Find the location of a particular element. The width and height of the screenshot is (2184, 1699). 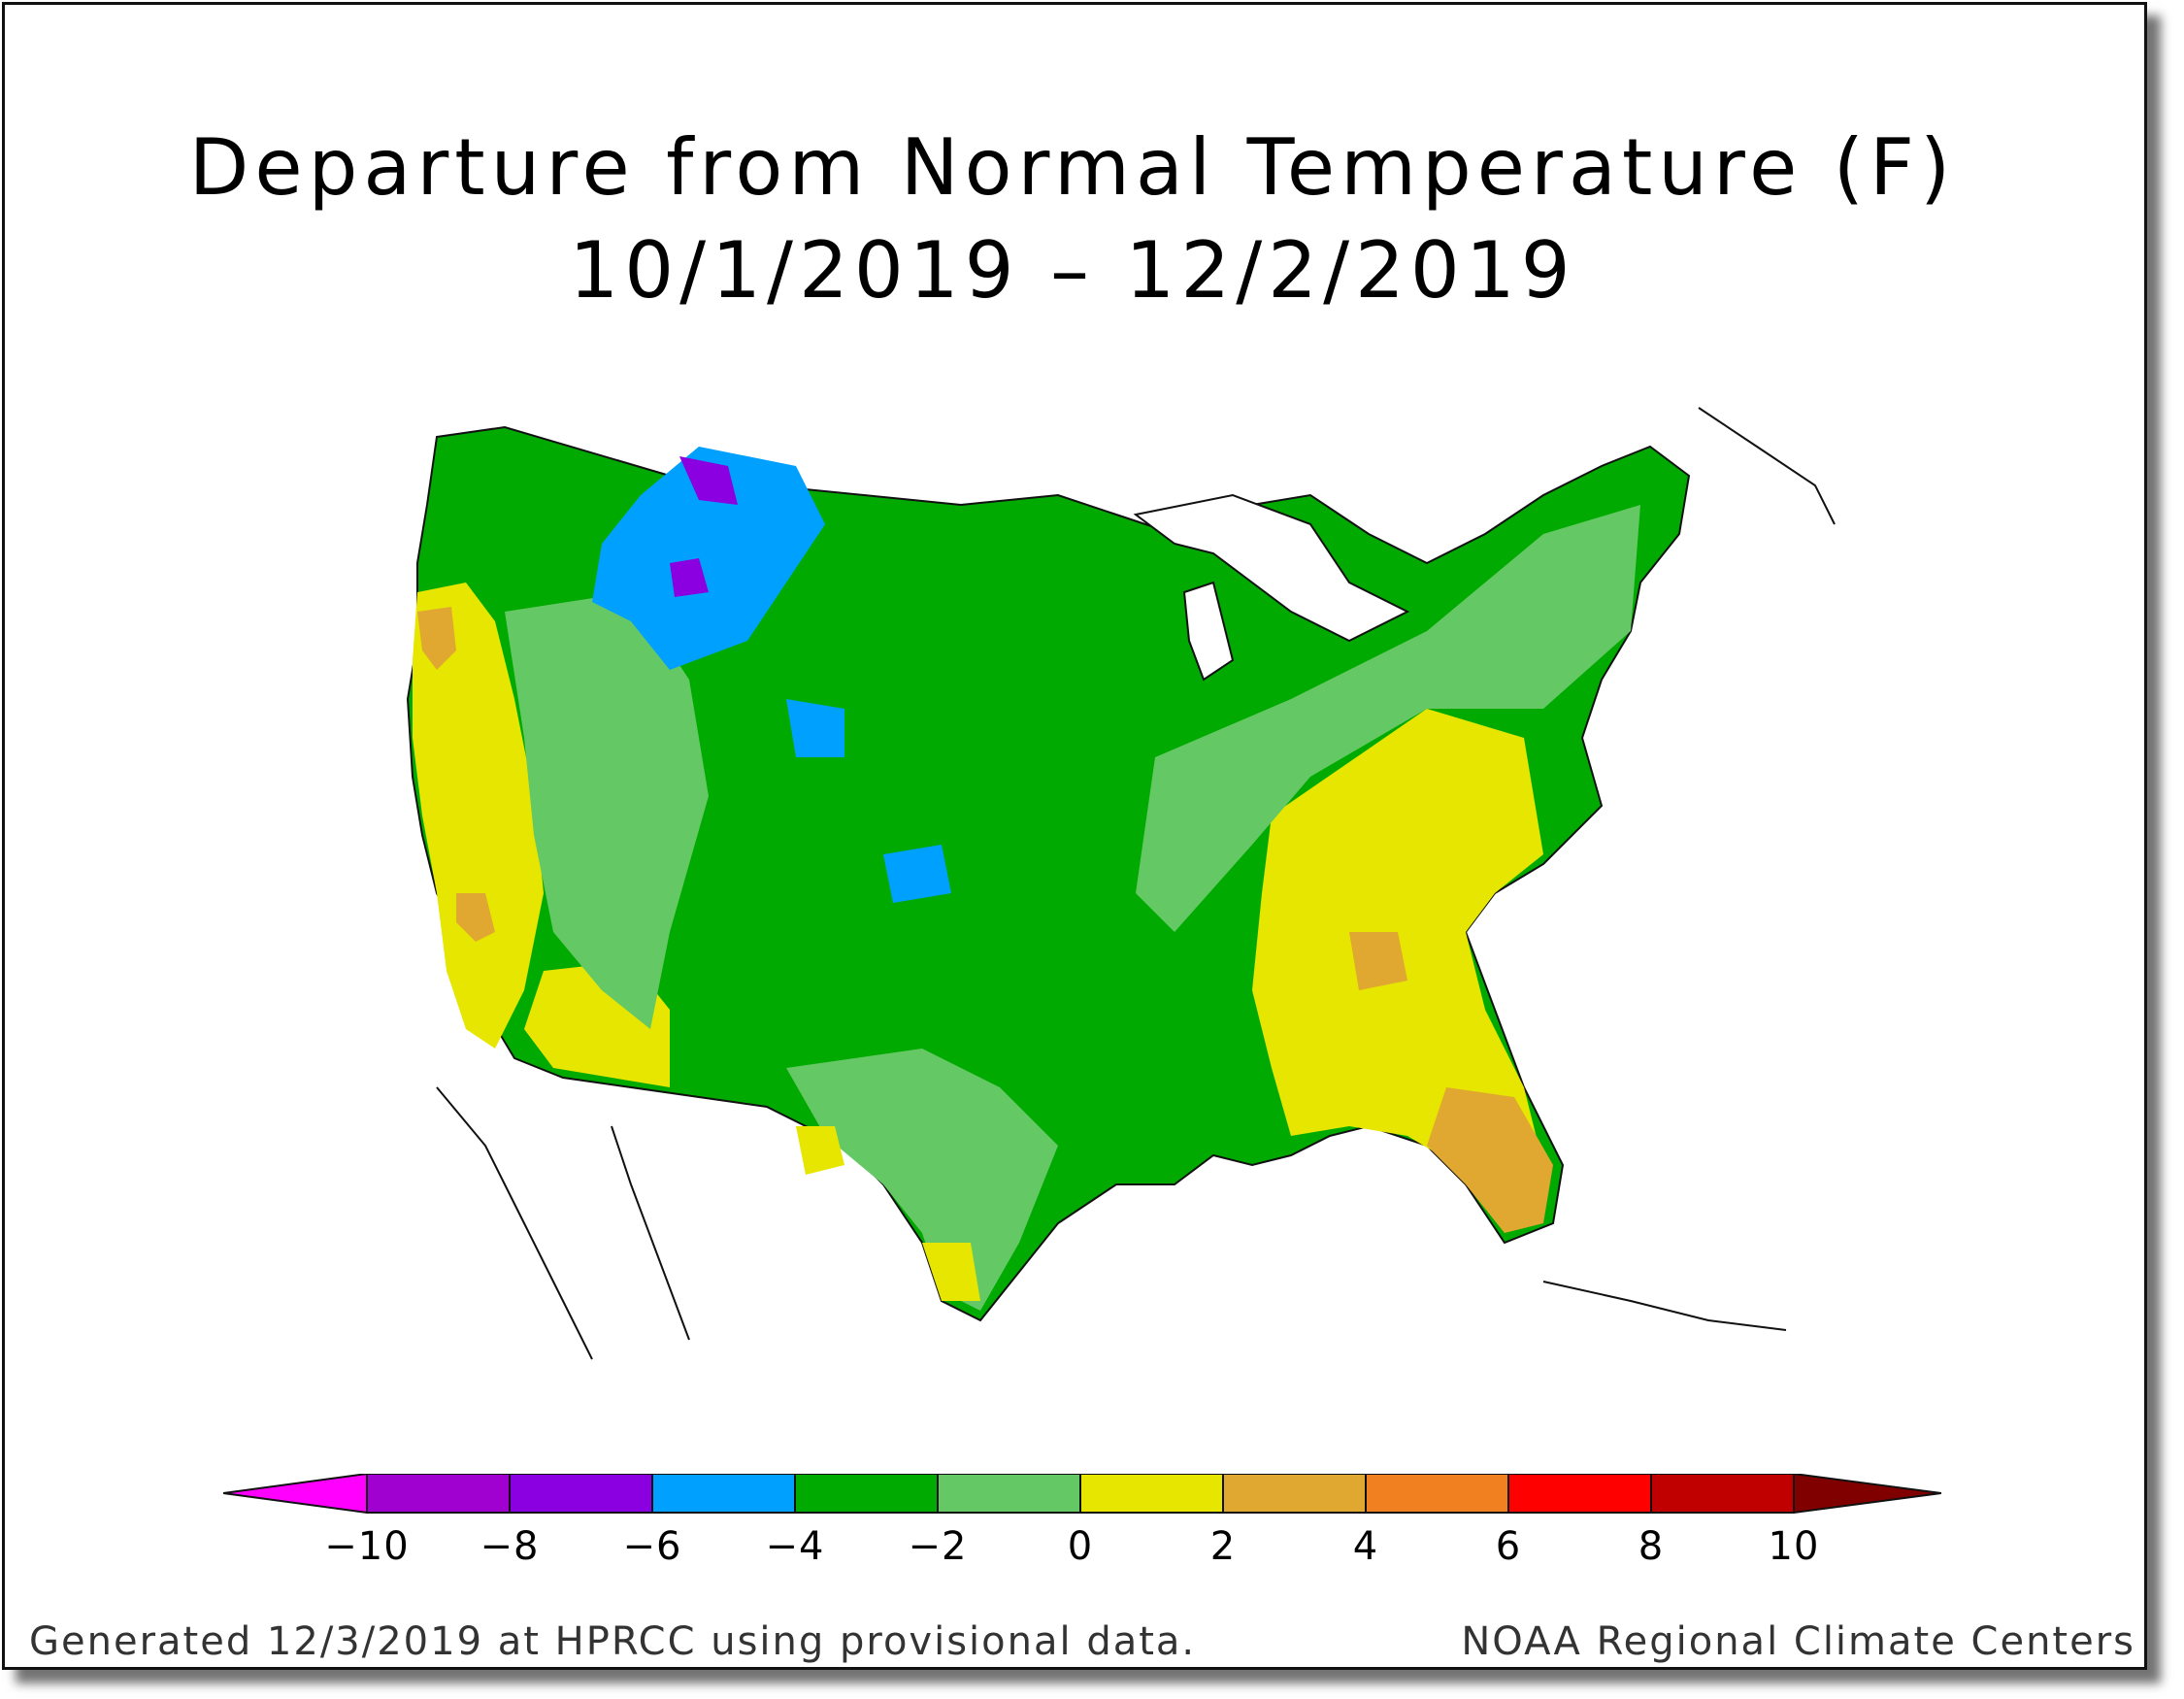

legend-tick-label: 8 is located at coordinates (1651, 1546).